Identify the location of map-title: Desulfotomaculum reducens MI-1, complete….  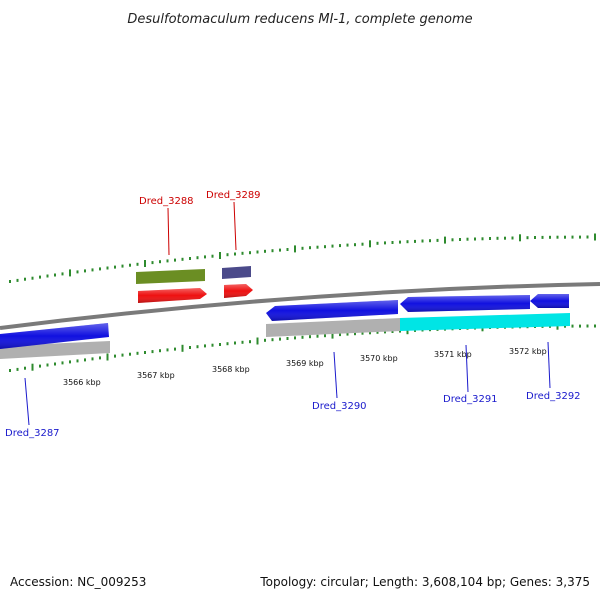
(299, 19).